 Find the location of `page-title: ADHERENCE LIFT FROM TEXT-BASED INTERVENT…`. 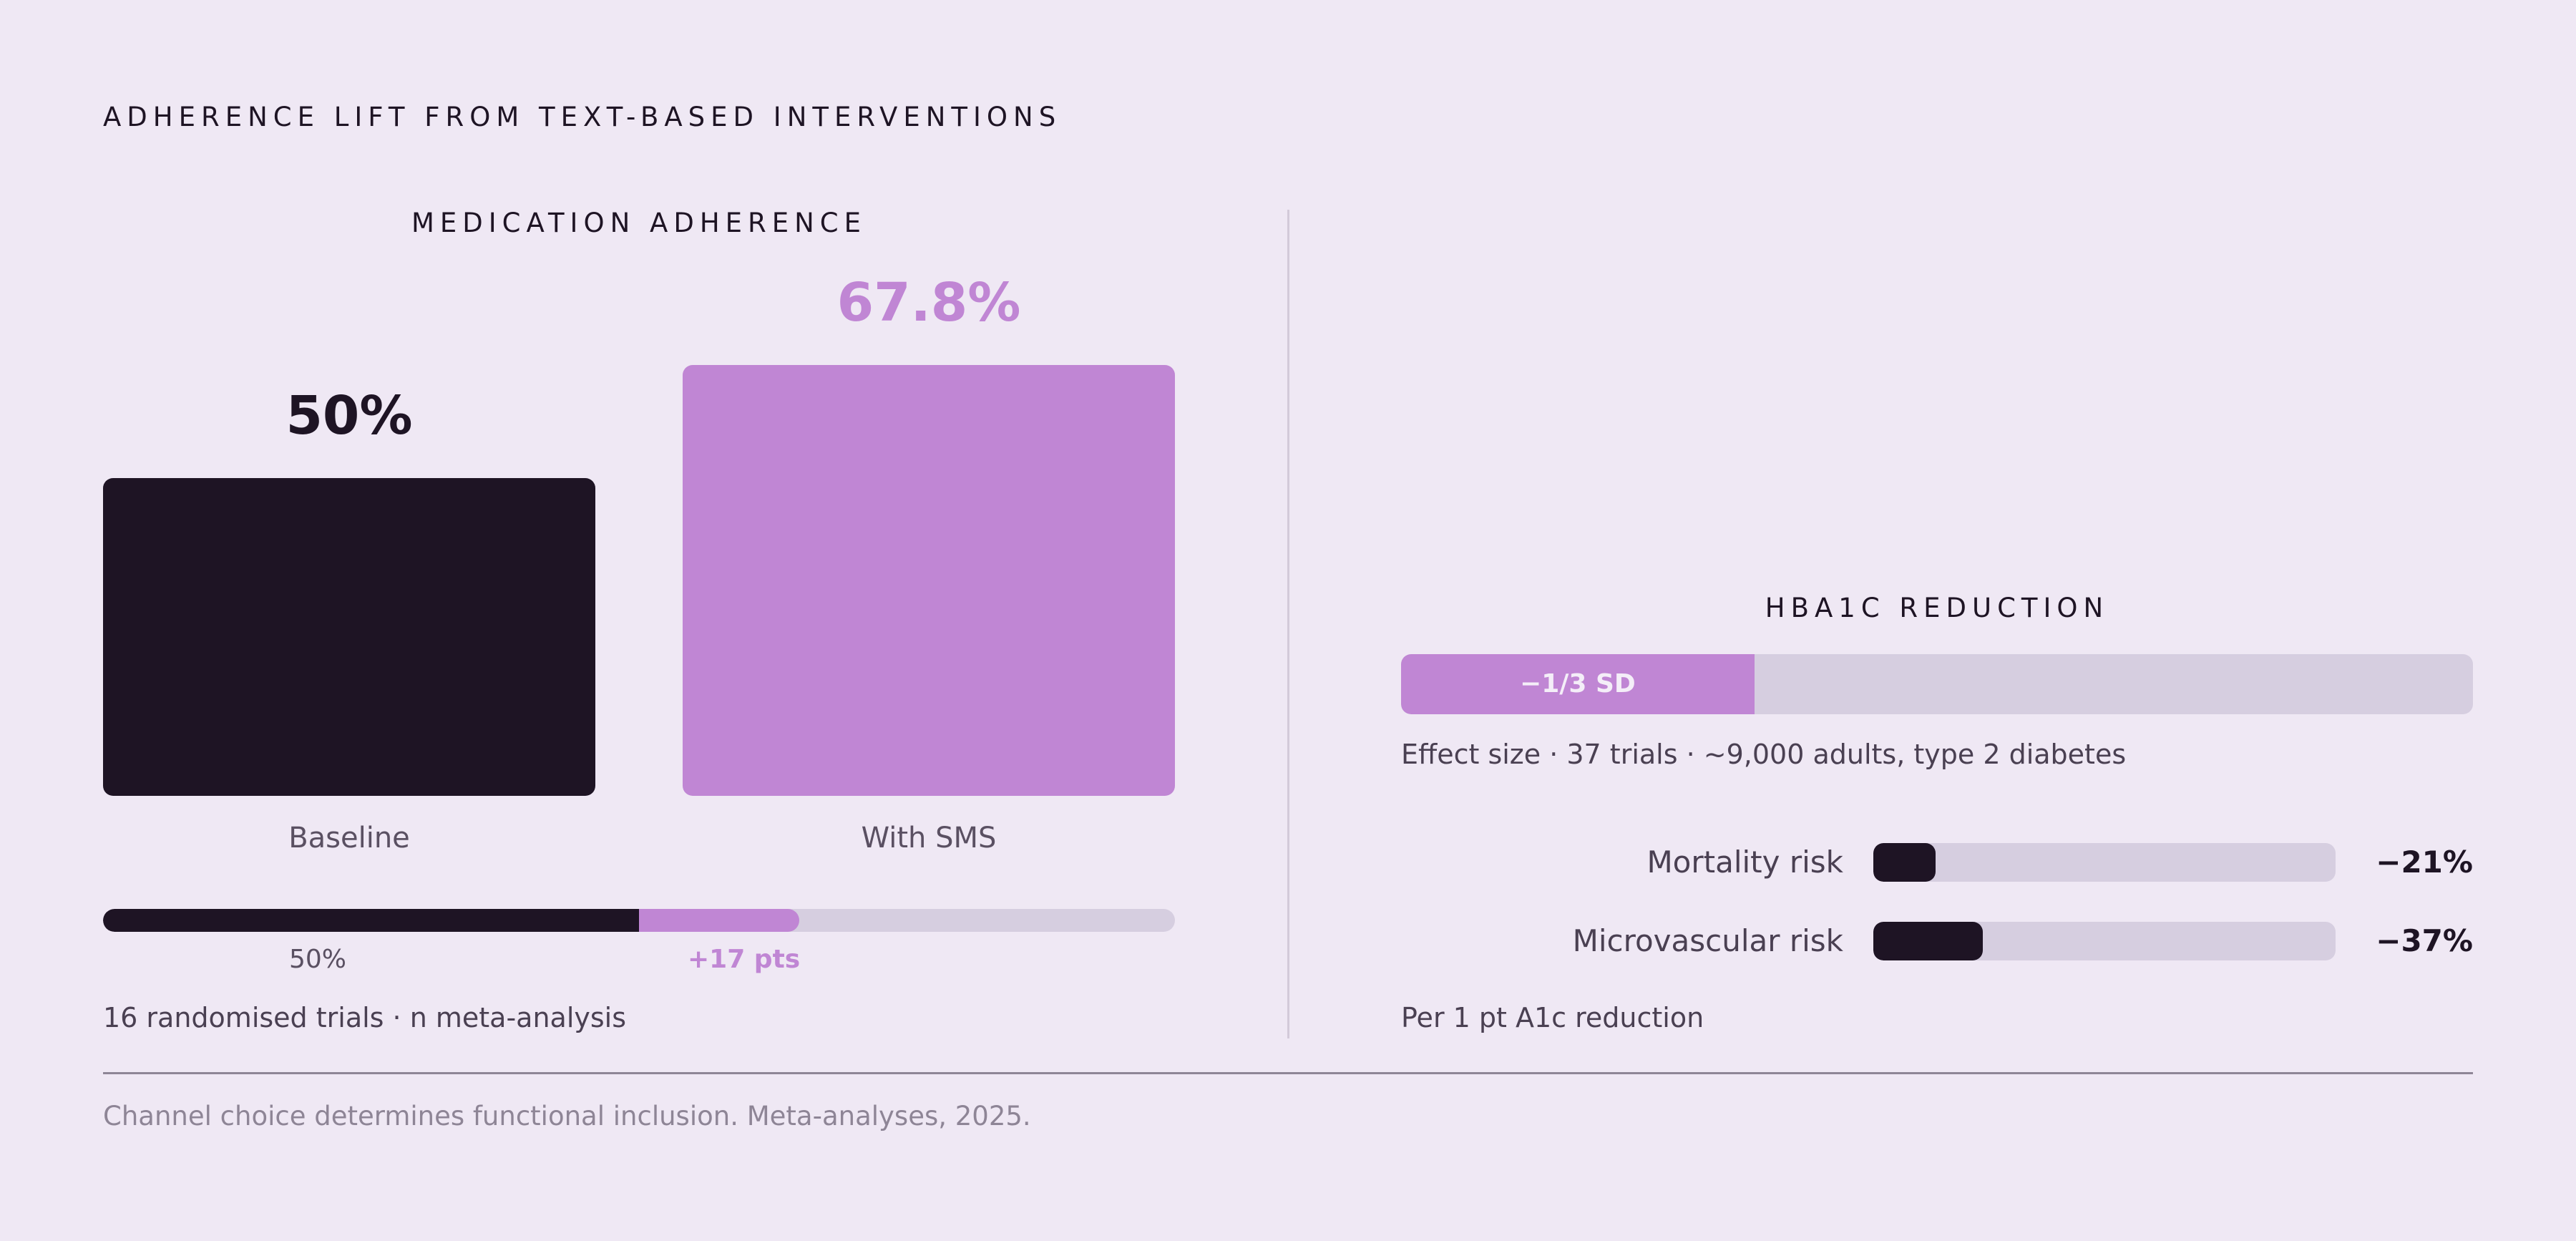

page-title: ADHERENCE LIFT FROM TEXT-BASED INTERVENT… is located at coordinates (582, 117).